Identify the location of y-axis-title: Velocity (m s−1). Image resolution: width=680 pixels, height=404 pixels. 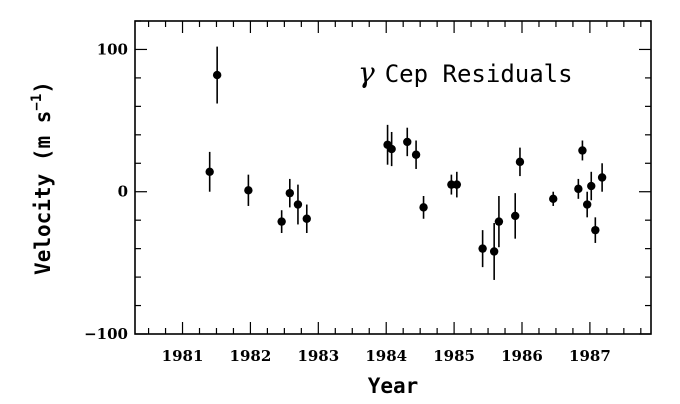
(42, 178).